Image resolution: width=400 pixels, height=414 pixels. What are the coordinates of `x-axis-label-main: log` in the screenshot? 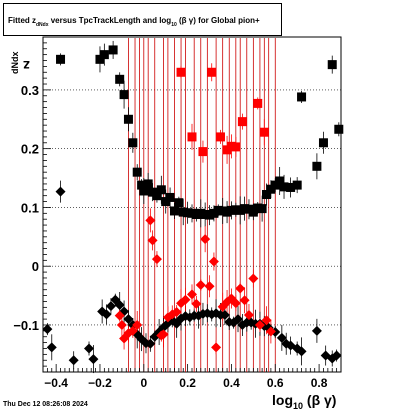 It's located at (282, 400).